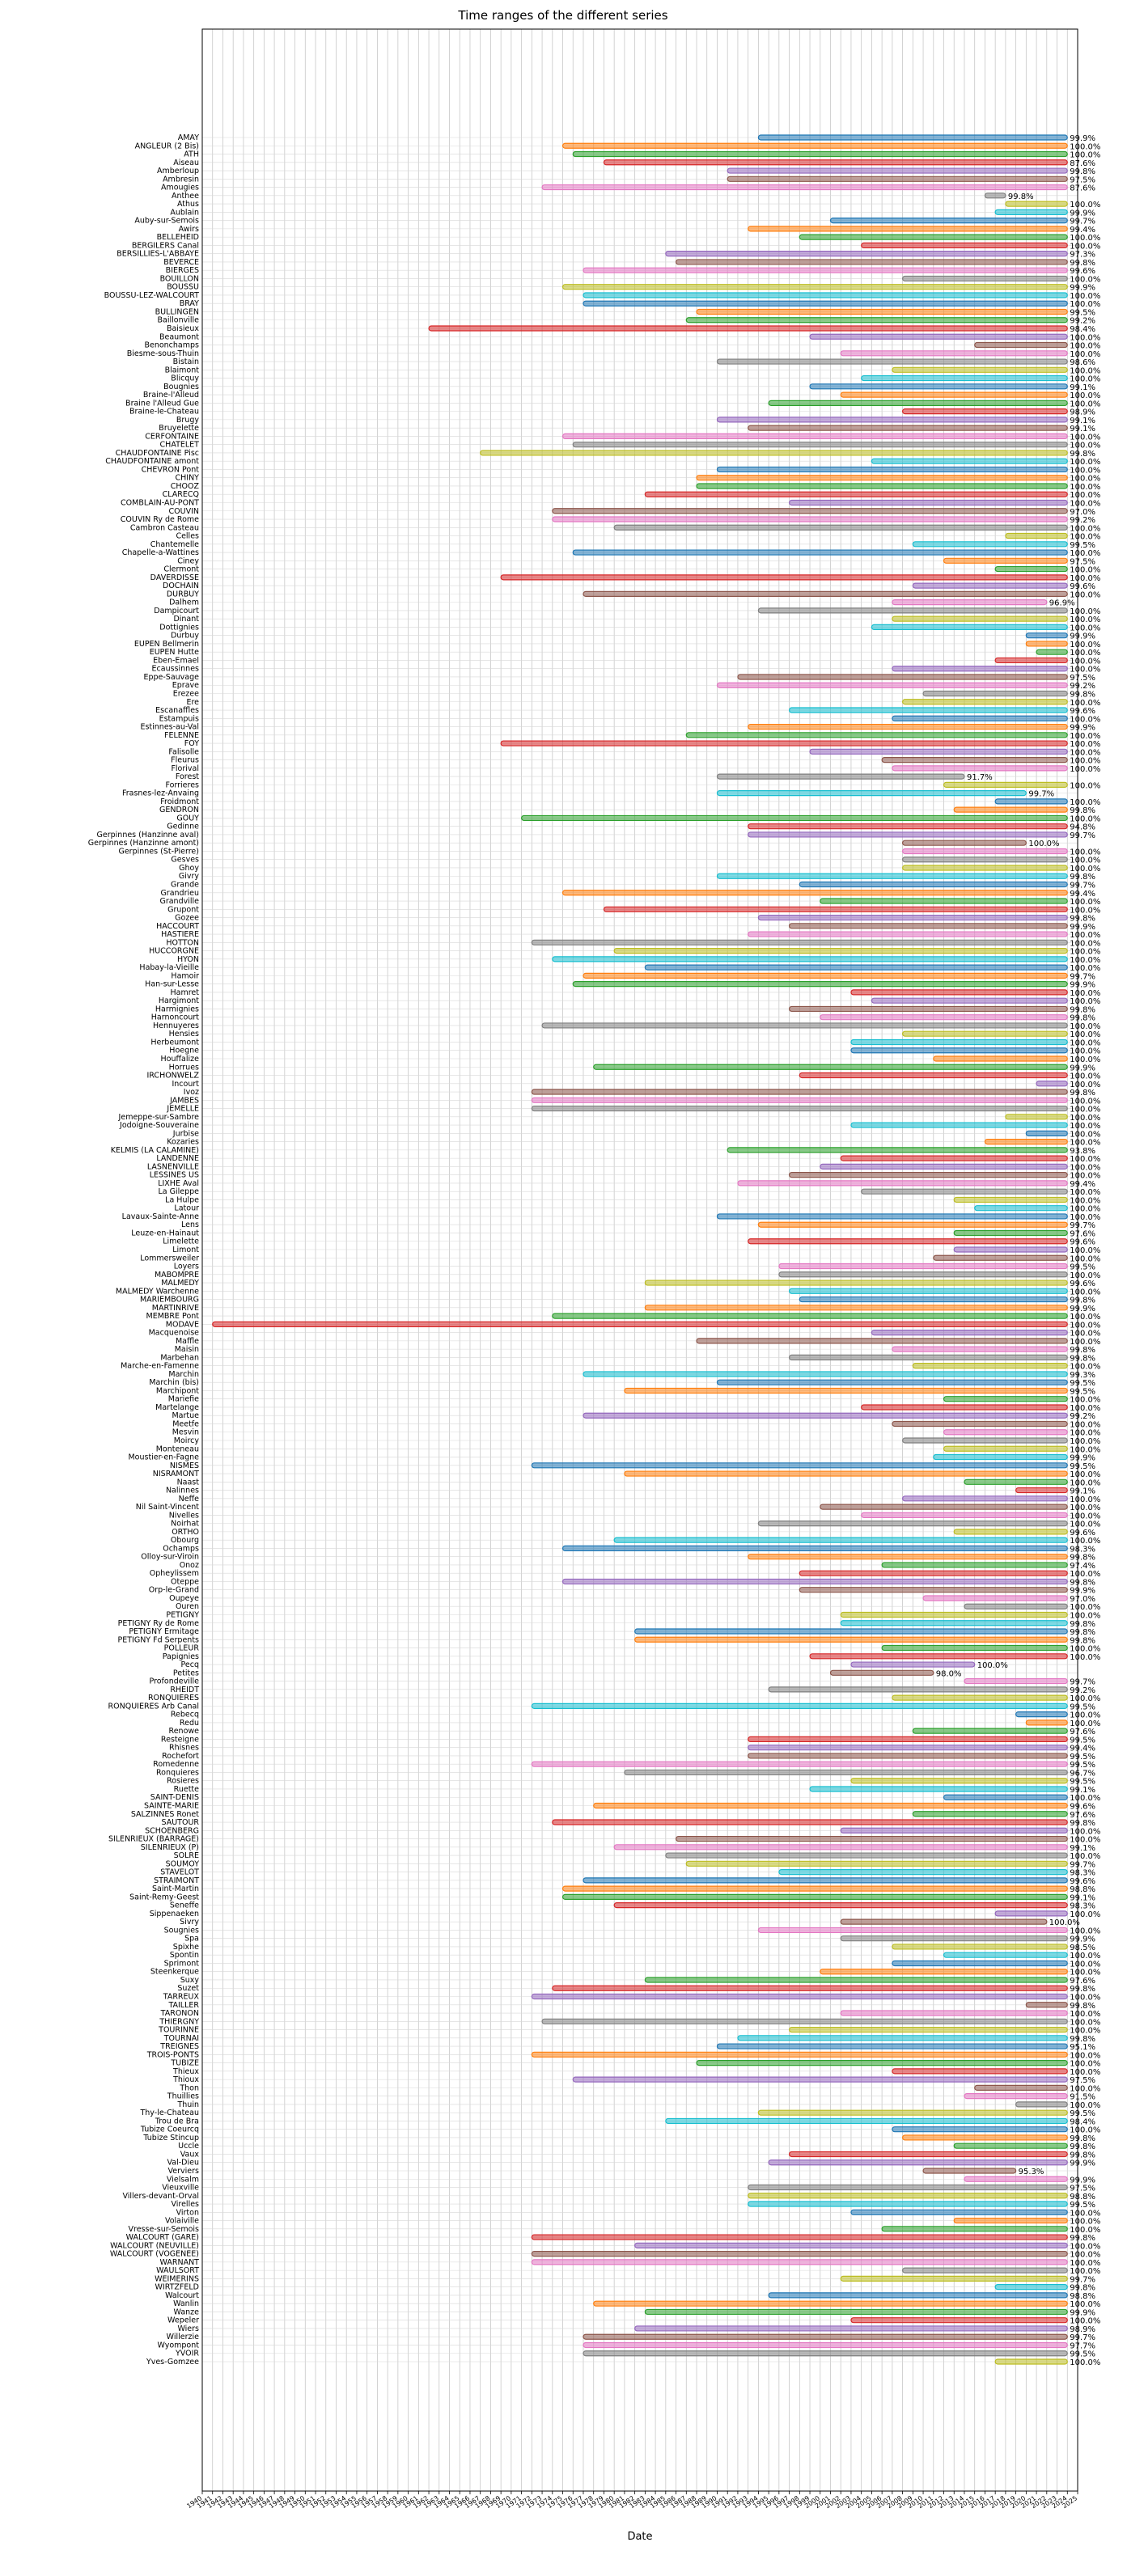  I want to click on series-label: CHOOZ, so click(185, 487).